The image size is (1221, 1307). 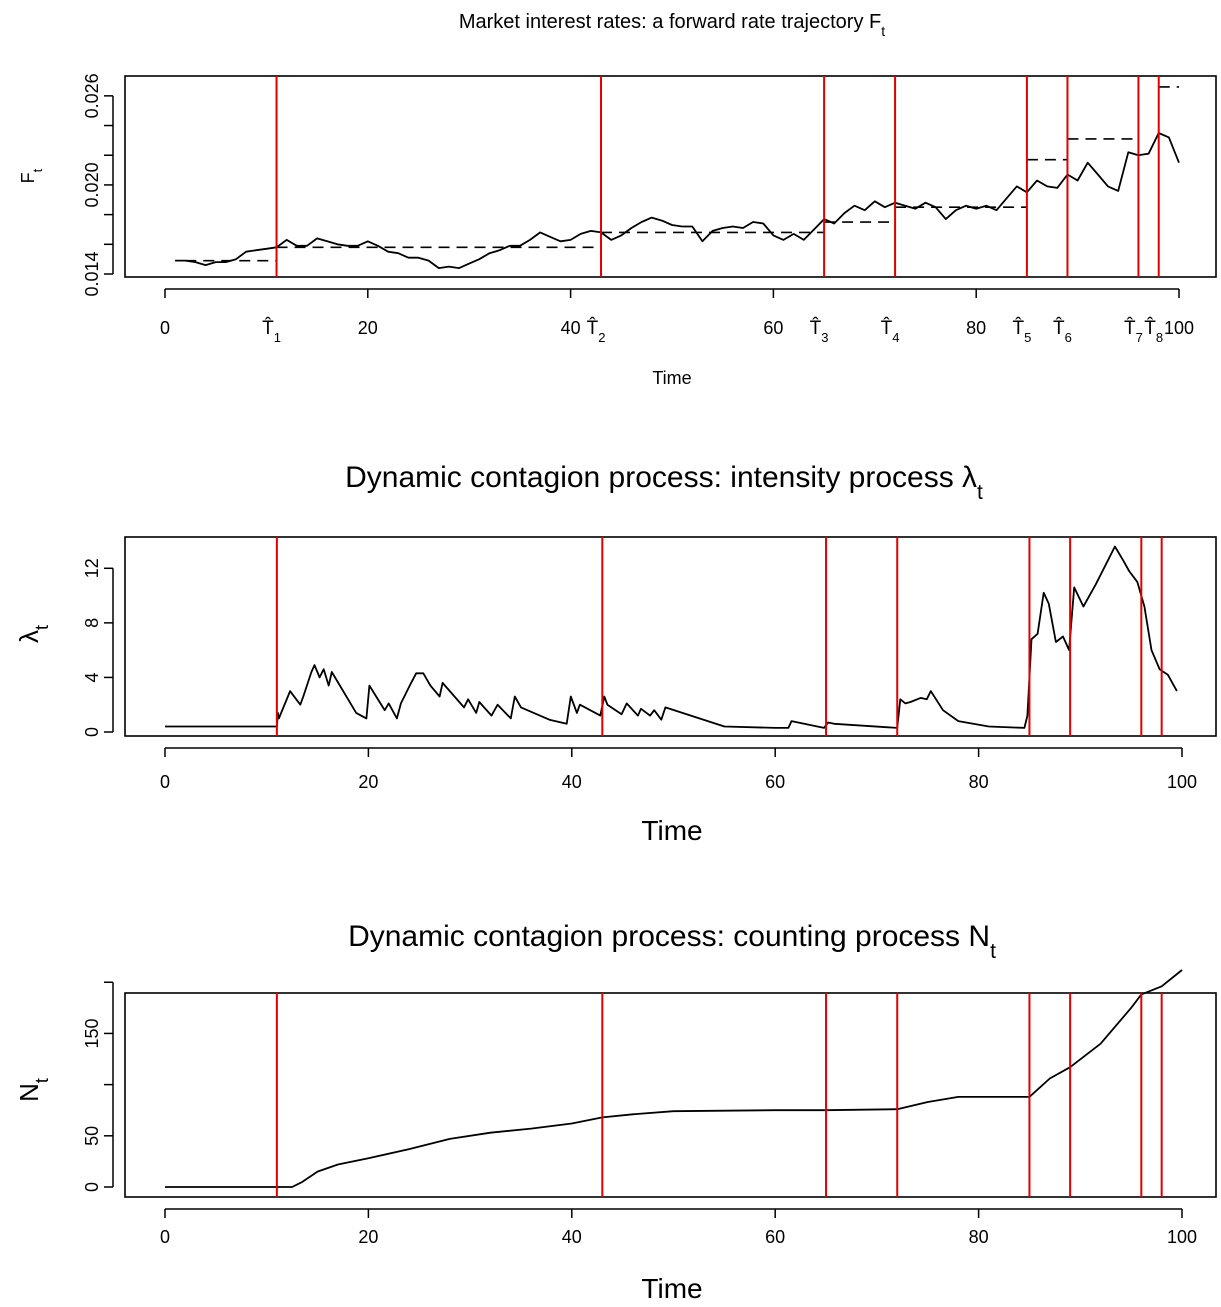 I want to click on panel1-series-line, so click(x=677, y=201).